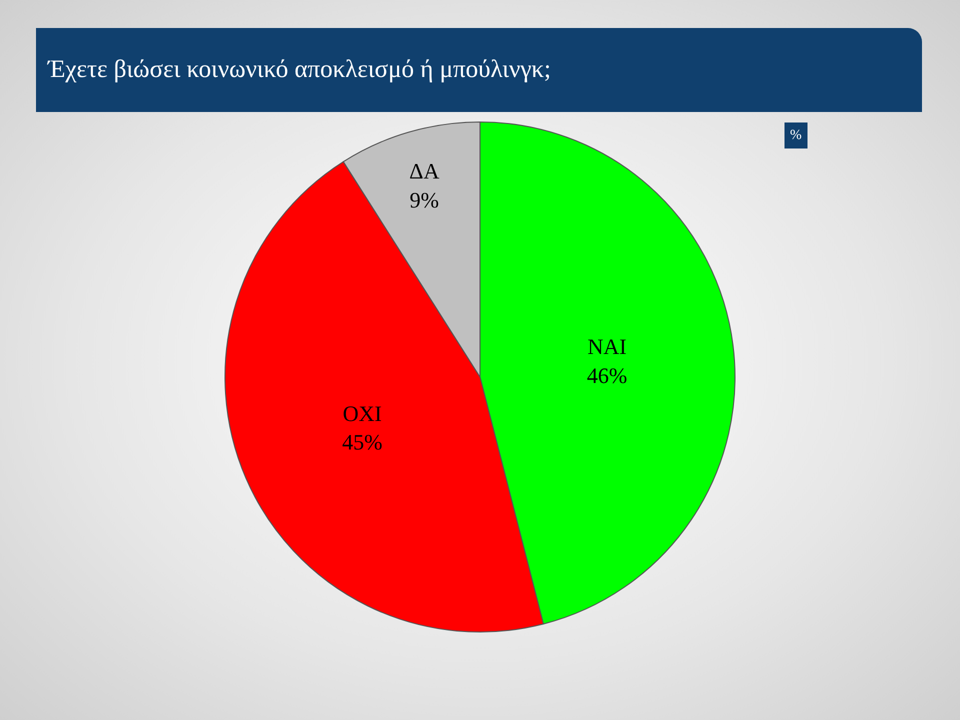 This screenshot has width=960, height=720. Describe the element at coordinates (424, 199) in the screenshot. I see `data-label: 9%` at that location.